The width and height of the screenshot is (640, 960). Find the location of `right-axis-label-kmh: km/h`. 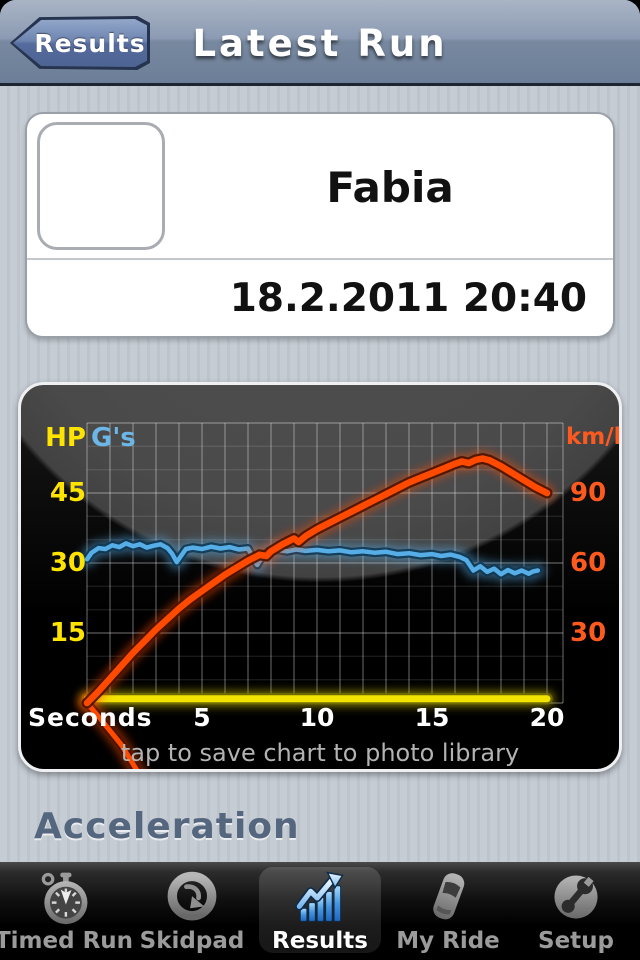

right-axis-label-kmh: km/h is located at coordinates (592, 437).